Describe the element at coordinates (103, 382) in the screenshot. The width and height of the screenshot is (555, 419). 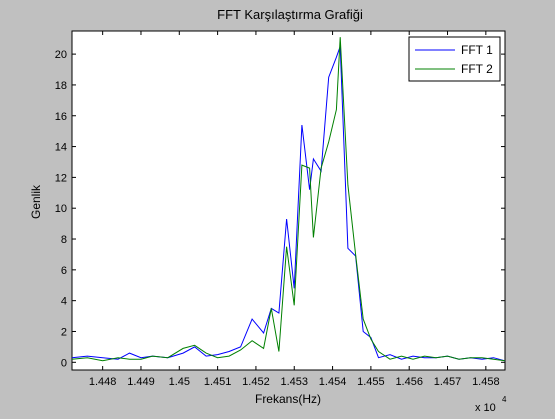
I see `x-tick-label: 1.448` at that location.